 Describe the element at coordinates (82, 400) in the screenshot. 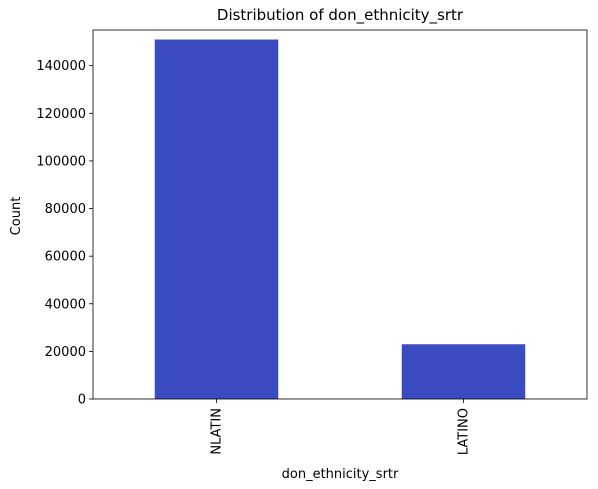

I see `y-tick-label: 0` at that location.